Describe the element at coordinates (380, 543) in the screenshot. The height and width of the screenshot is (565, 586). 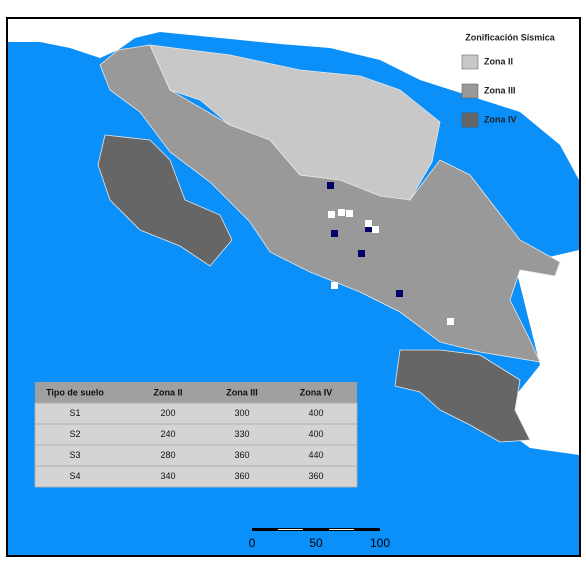
I see `scale-label: 100` at that location.